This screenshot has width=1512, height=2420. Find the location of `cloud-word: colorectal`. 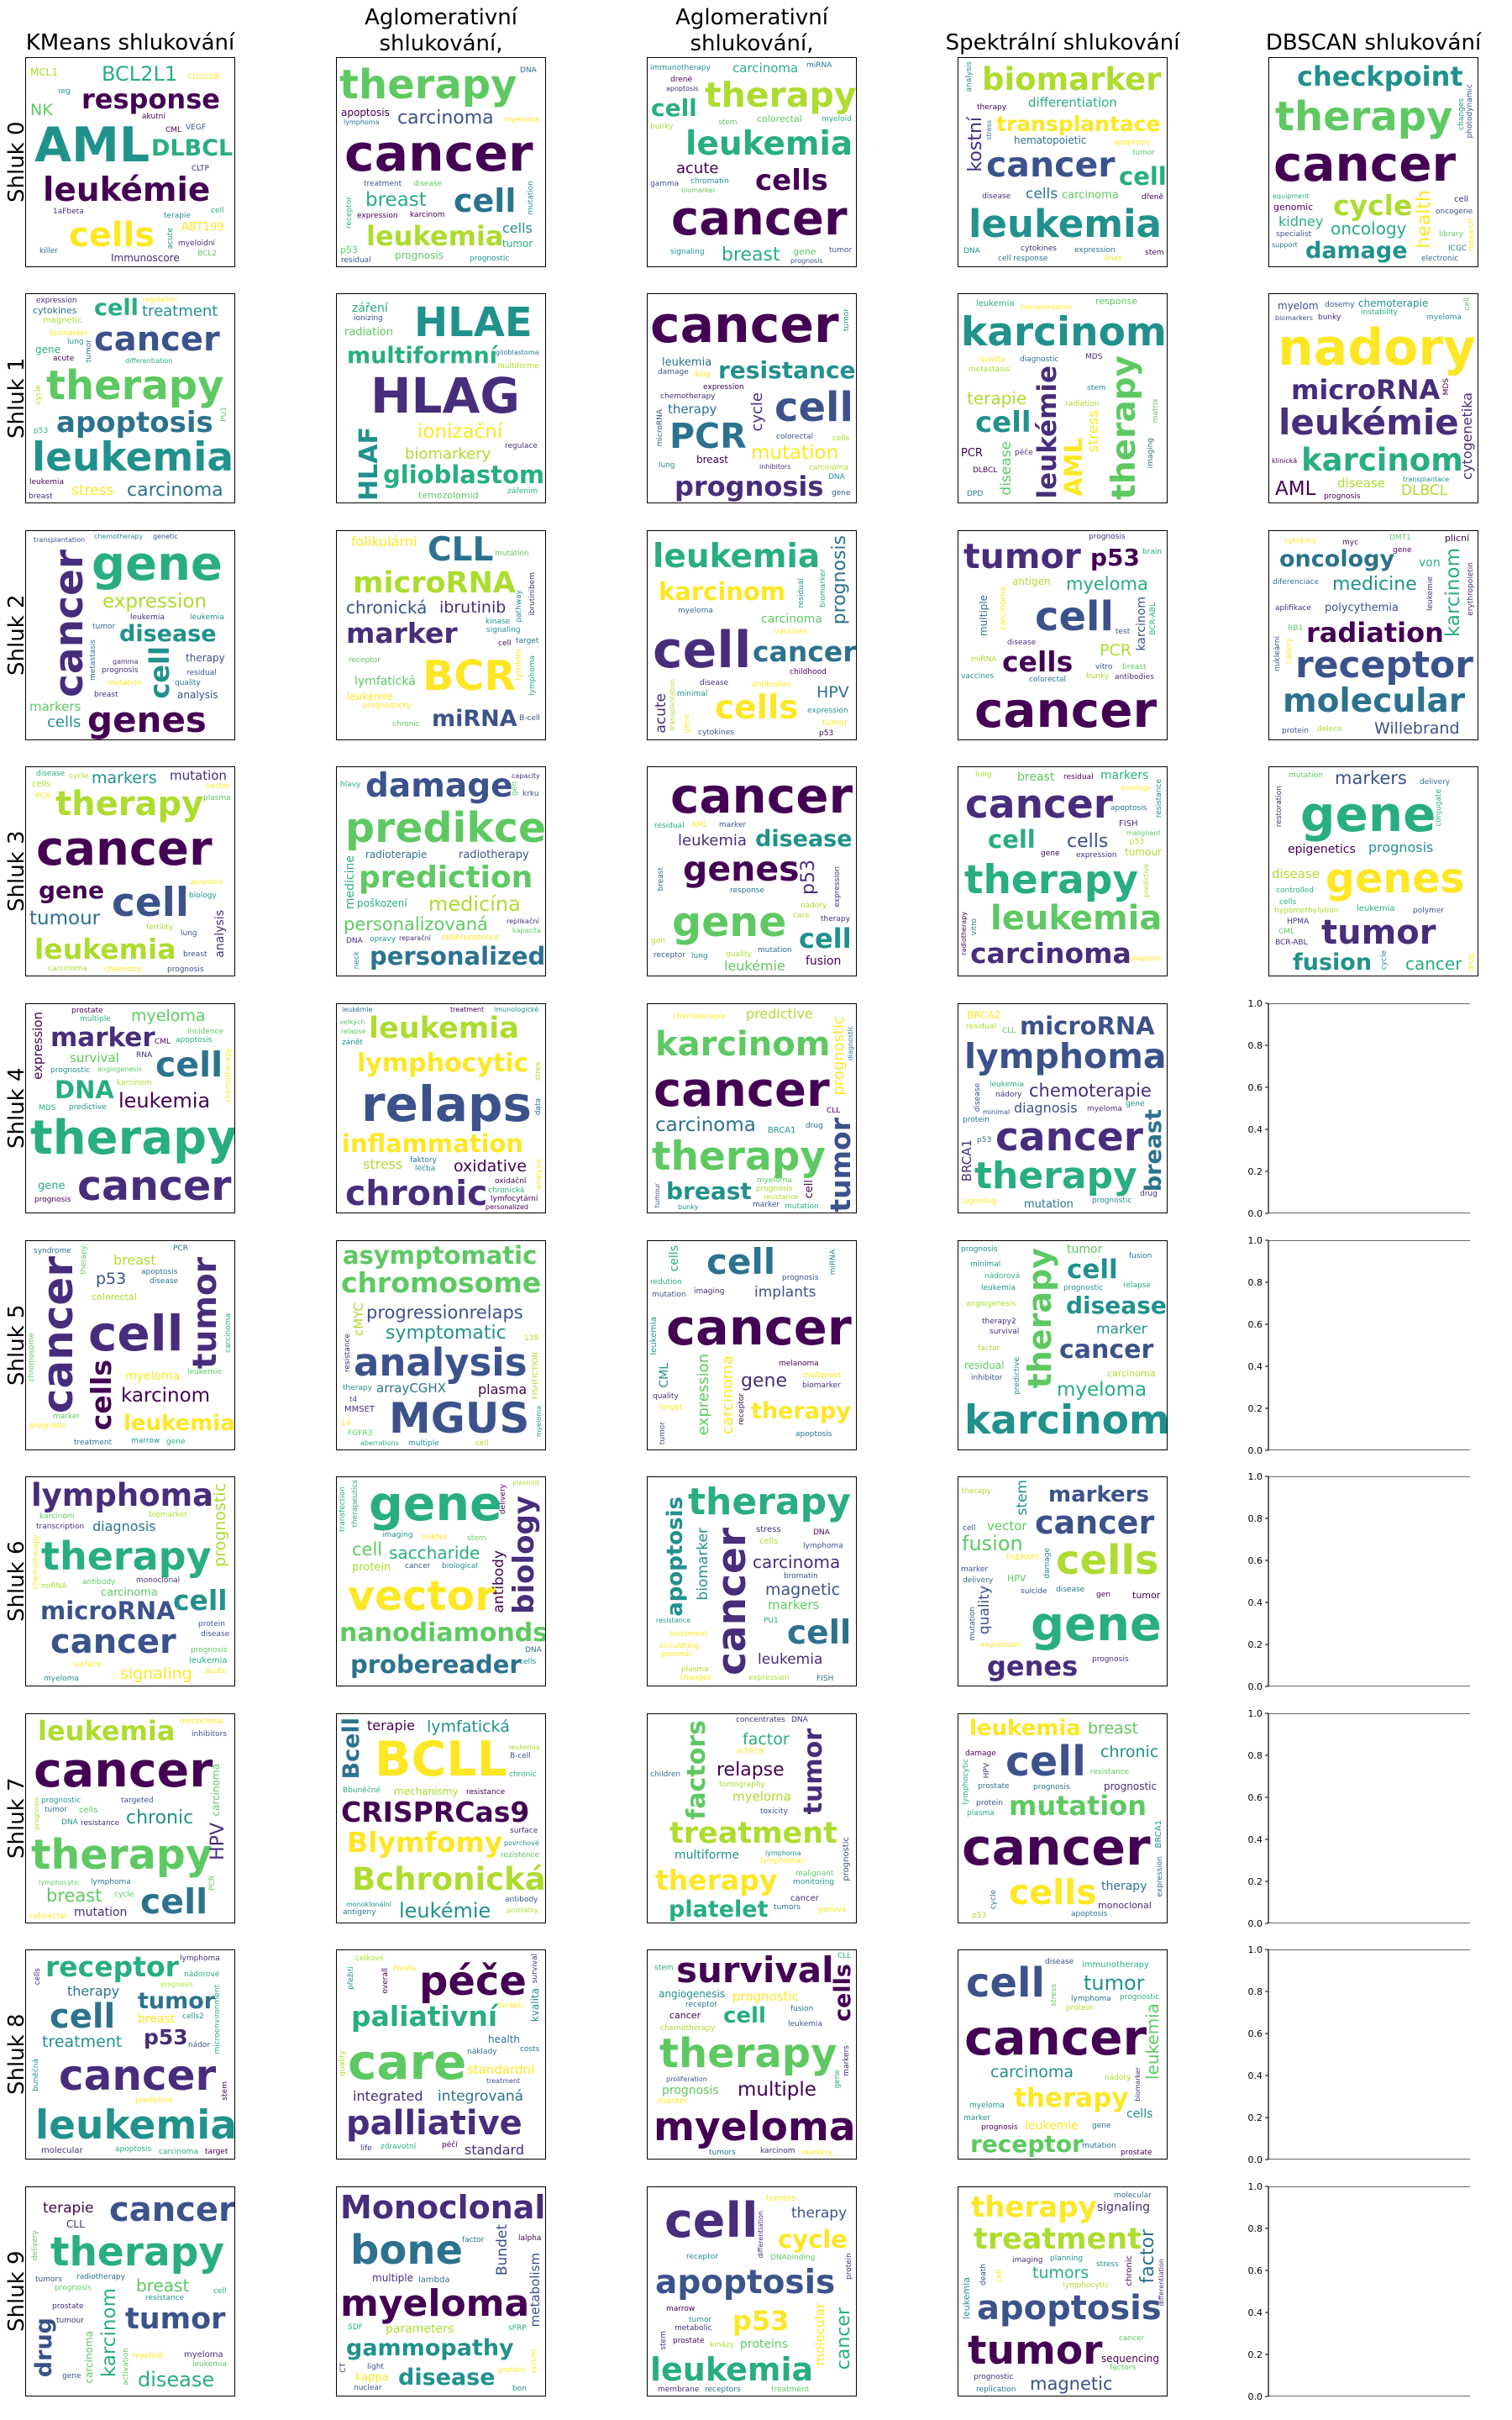

cloud-word: colorectal is located at coordinates (794, 437).